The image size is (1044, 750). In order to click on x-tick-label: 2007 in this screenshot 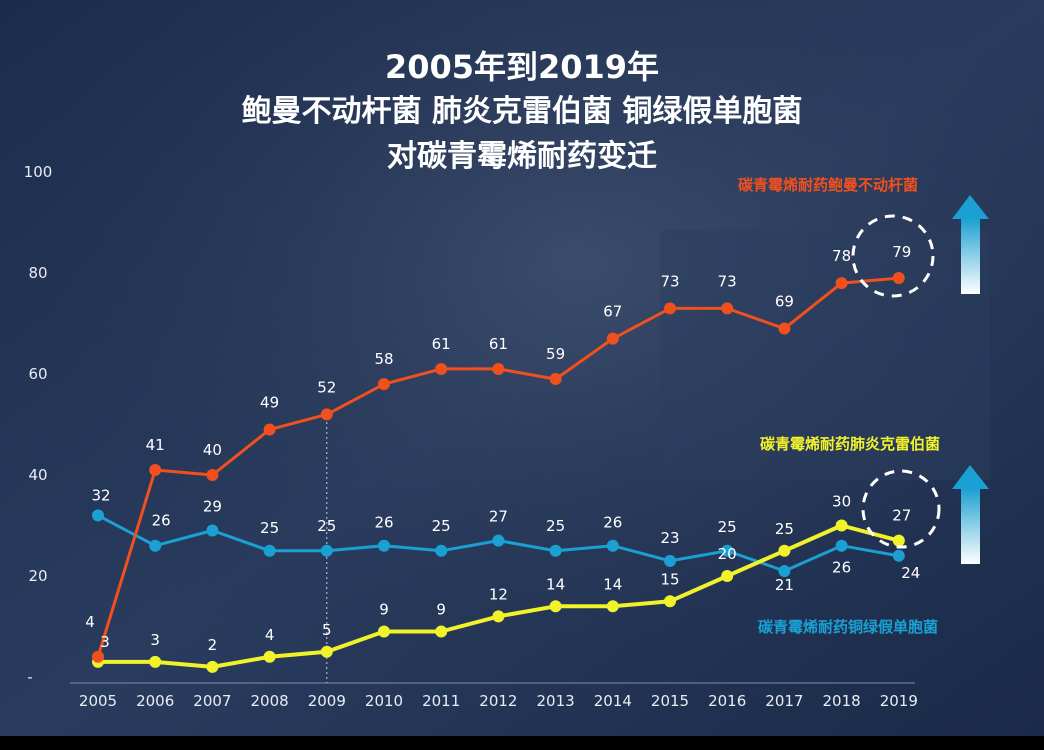, I will do `click(212, 701)`.